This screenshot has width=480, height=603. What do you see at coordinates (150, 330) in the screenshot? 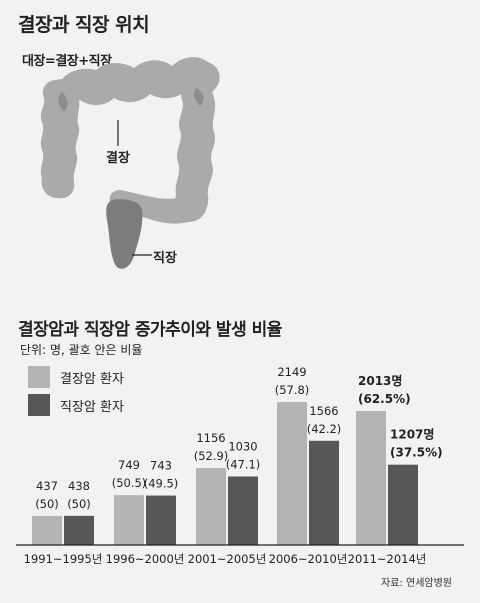
I see `chart-title: 결장암과 직장암 증가추이와 발생 비율` at bounding box center [150, 330].